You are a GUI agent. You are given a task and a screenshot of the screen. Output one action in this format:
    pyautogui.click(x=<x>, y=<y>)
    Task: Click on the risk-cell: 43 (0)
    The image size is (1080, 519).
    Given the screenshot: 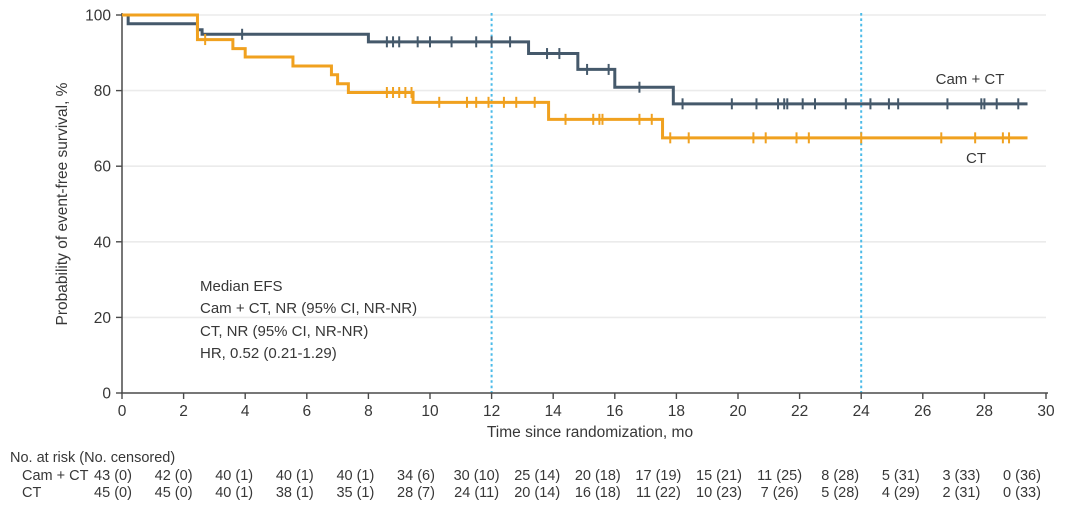 What is the action you would take?
    pyautogui.click(x=113, y=476)
    